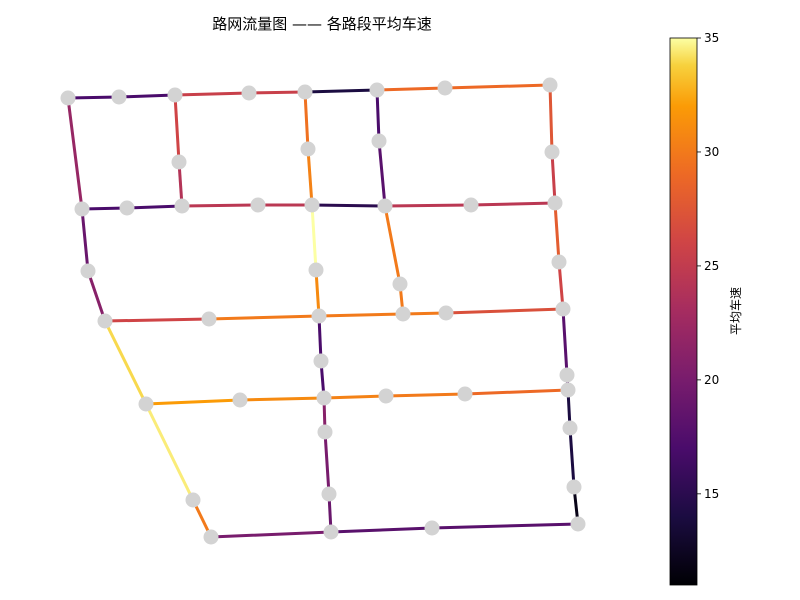 The width and height of the screenshot is (800, 600). I want to click on chart-title: 路网流量图 —— 各路段平均车速, so click(322, 24).